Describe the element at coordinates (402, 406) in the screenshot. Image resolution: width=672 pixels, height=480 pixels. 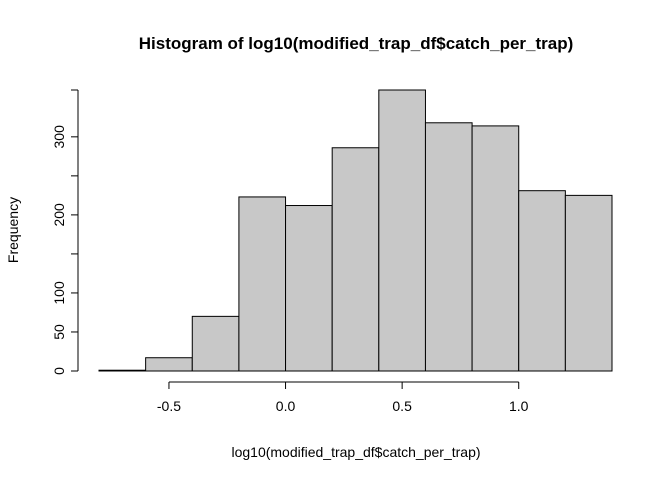
I see `x-tick-label: 0.5` at that location.